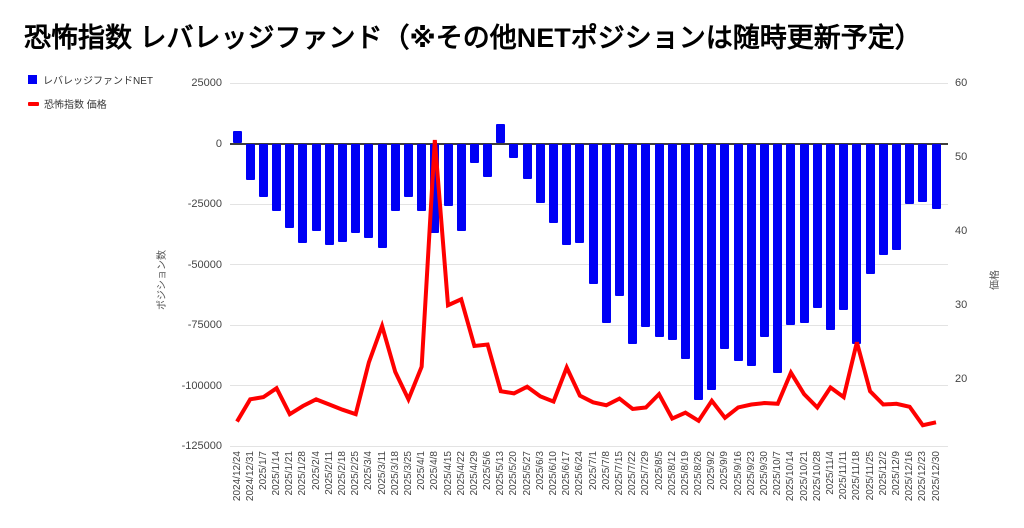 The image size is (1024, 528). What do you see at coordinates (488, 470) in the screenshot?
I see `x-axis-date-label: 2025/5/6` at bounding box center [488, 470].